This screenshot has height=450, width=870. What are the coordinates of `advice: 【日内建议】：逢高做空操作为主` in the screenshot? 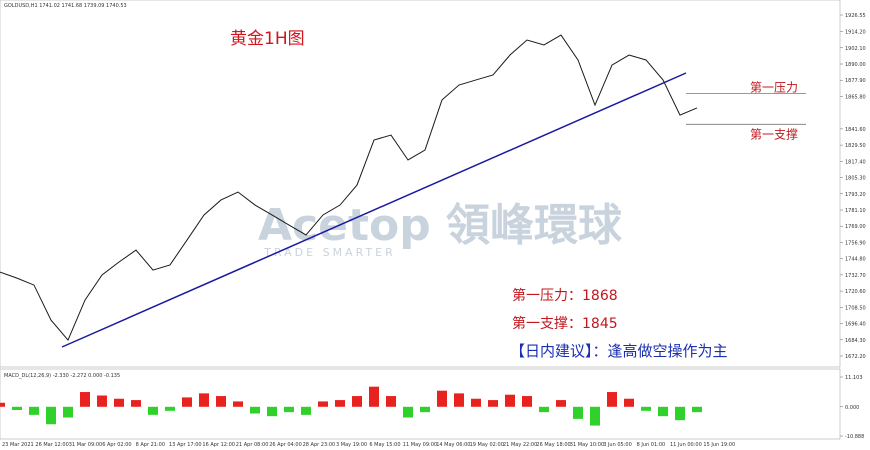 It's located at (619, 351).